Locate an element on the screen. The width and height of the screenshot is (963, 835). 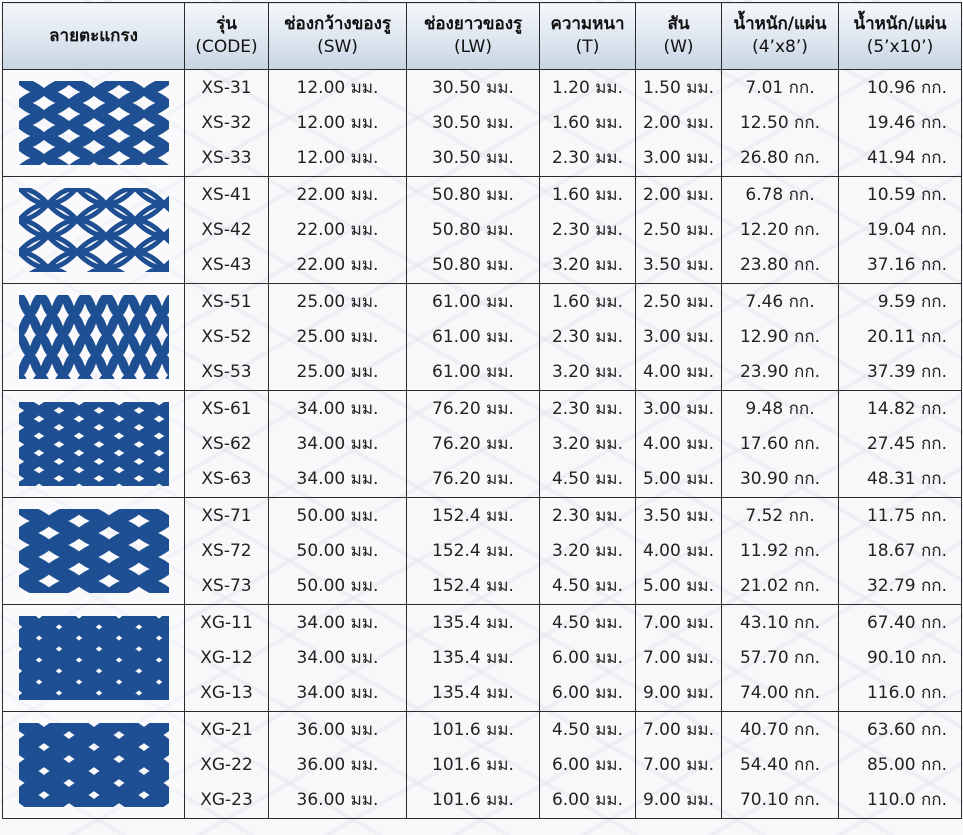
weight-5x10-value: 20.11 กก. is located at coordinates (906, 336).